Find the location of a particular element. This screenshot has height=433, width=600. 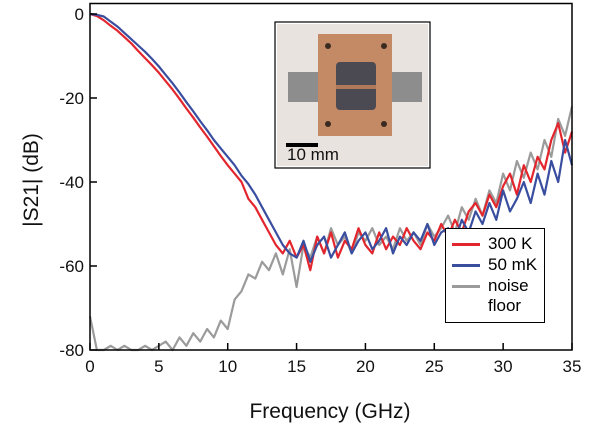

x-tick-label: 25 is located at coordinates (434, 366).